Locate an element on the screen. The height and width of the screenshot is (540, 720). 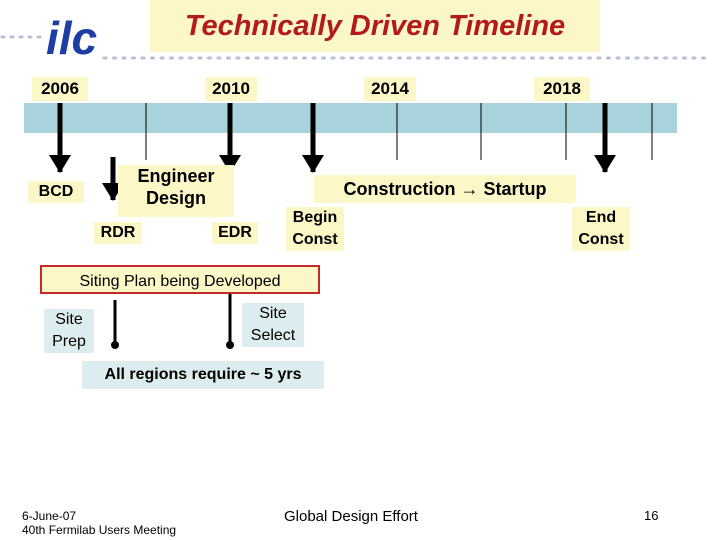
engineer-design-label: Engineer Design is located at coordinates (176, 191).